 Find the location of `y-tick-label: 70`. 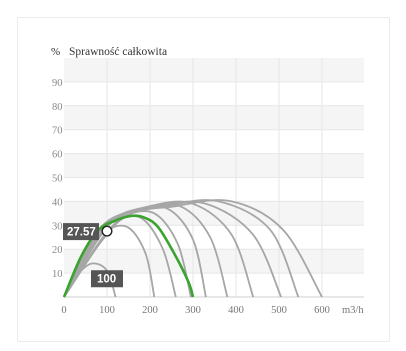

y-tick-label: 70 is located at coordinates (57, 131).